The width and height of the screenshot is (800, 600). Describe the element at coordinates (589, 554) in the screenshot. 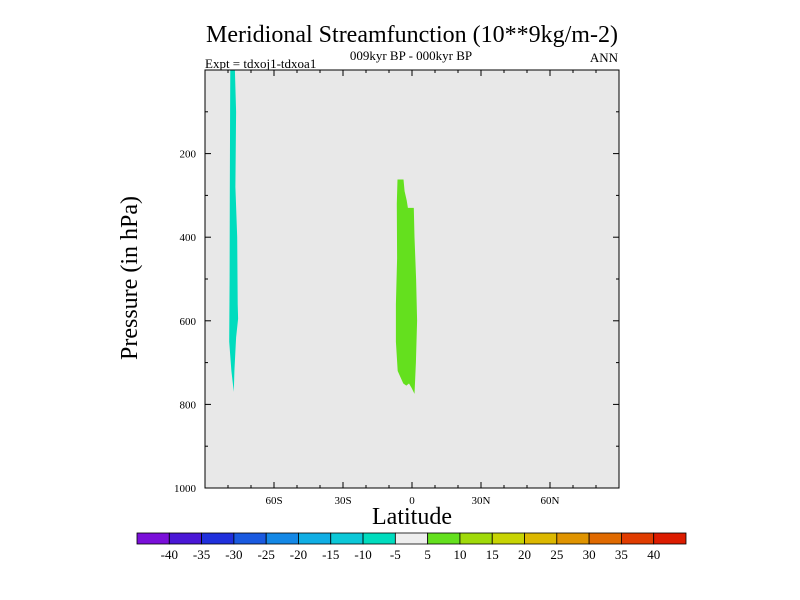

I see `colorbar-label-30: 30` at that location.